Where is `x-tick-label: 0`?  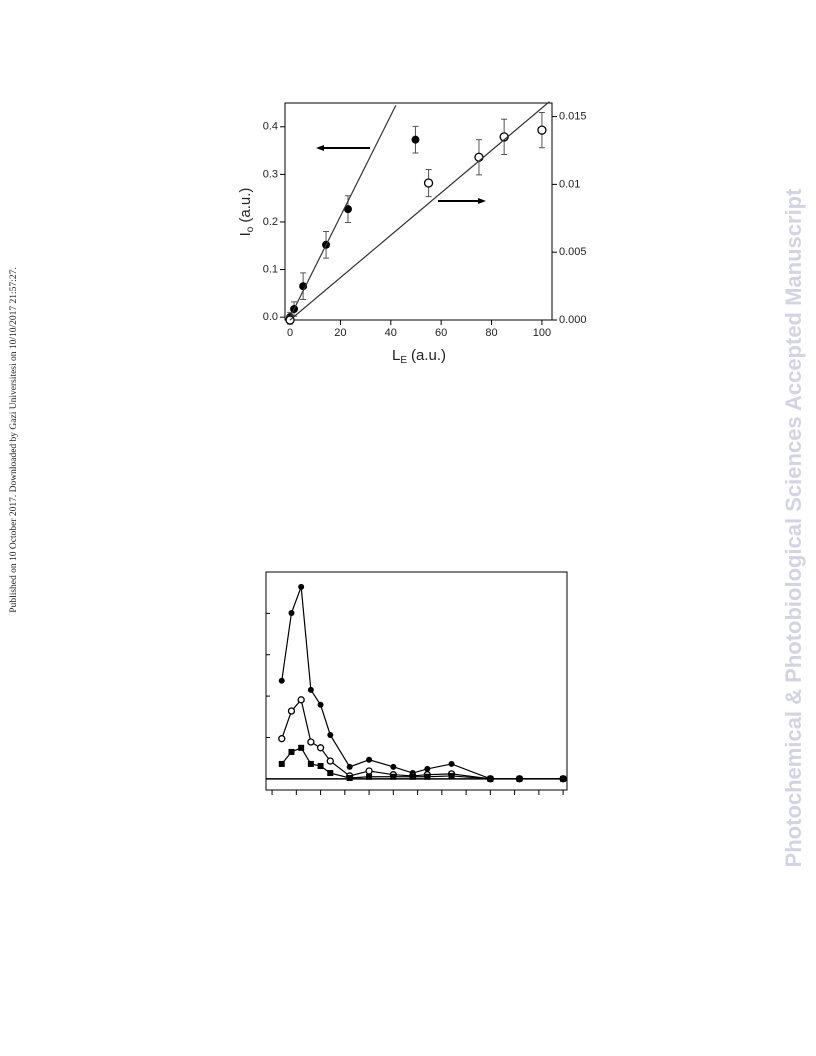
x-tick-label: 0 is located at coordinates (290, 333).